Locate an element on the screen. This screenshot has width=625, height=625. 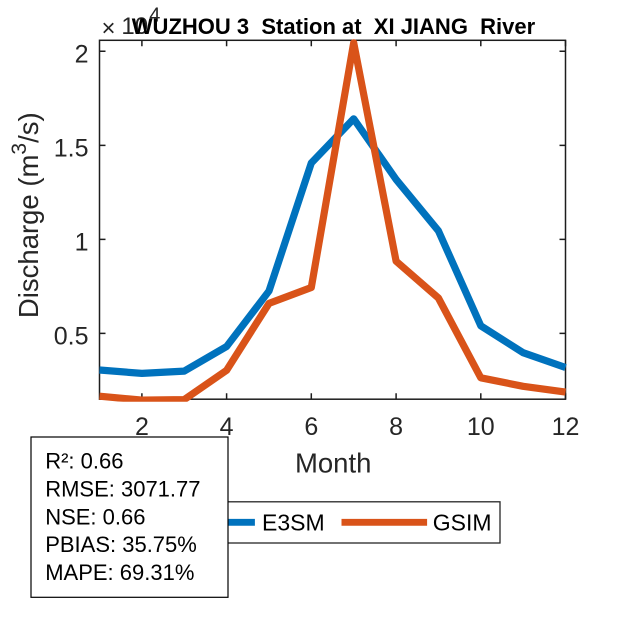
svg-text: 1.5 is located at coordinates (71, 149).